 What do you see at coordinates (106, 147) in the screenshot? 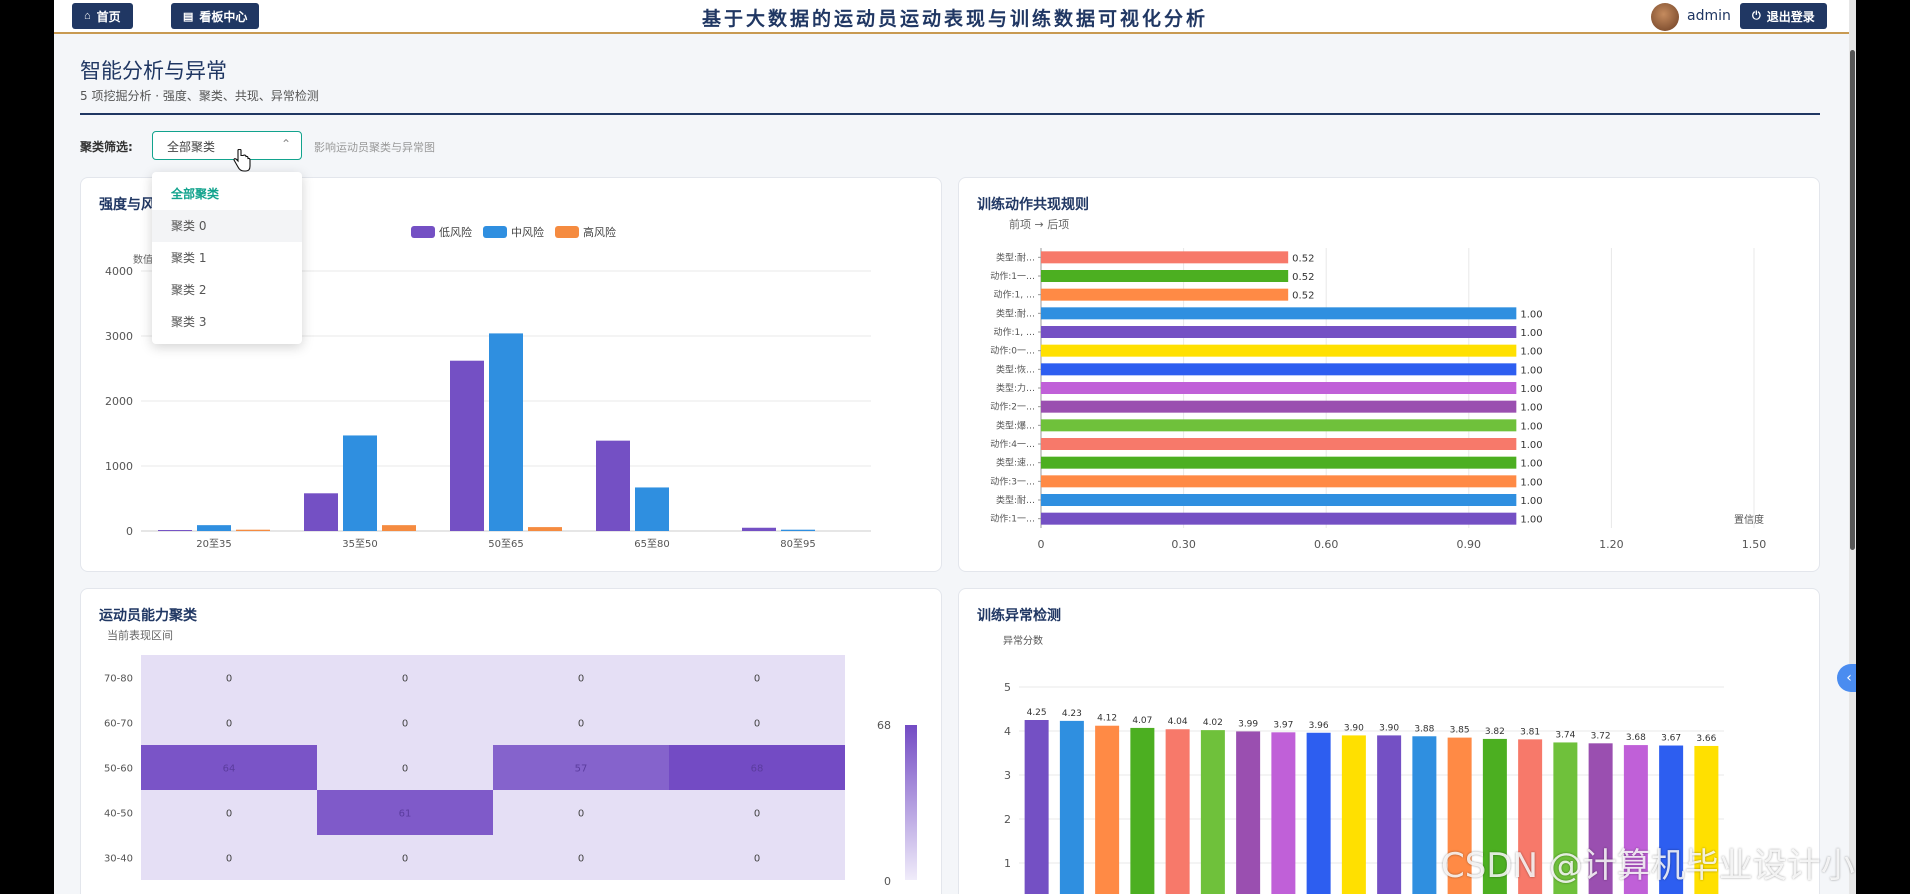
I see `cluster-filter-label: 聚类筛选:` at bounding box center [106, 147].